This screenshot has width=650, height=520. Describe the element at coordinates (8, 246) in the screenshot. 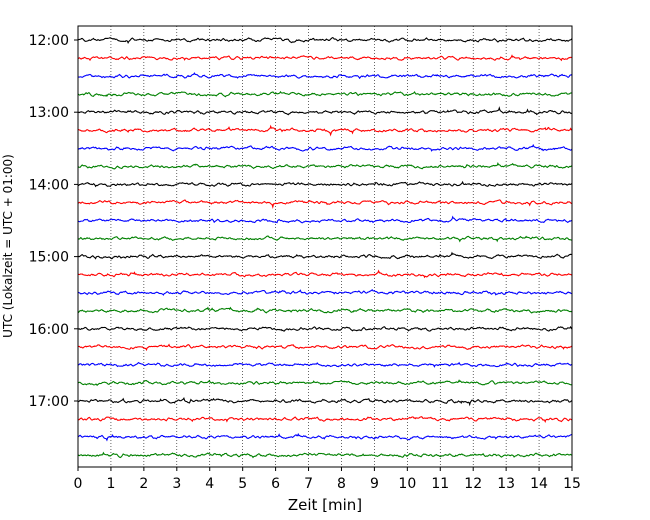

I see `y-axis-title: UTC (Lokalzeit = UTC + 01:00)` at that location.